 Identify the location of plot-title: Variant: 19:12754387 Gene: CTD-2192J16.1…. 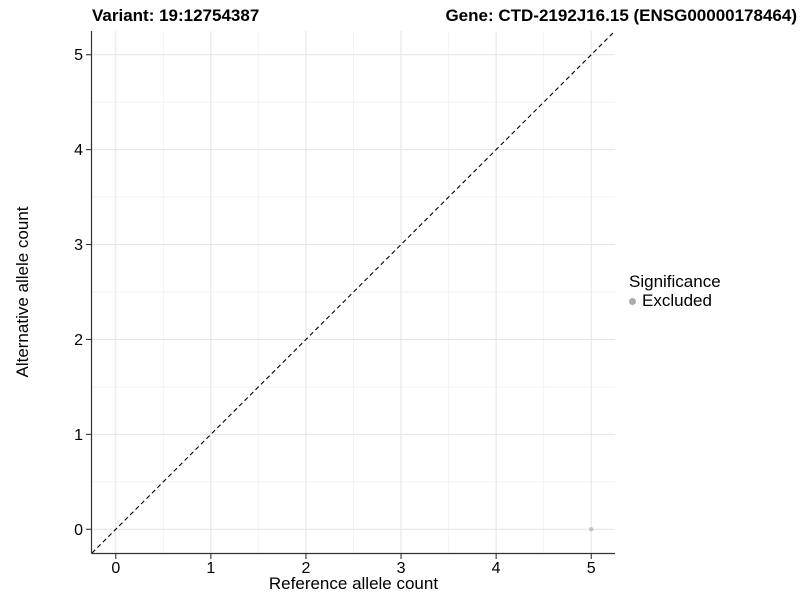
(444, 16).